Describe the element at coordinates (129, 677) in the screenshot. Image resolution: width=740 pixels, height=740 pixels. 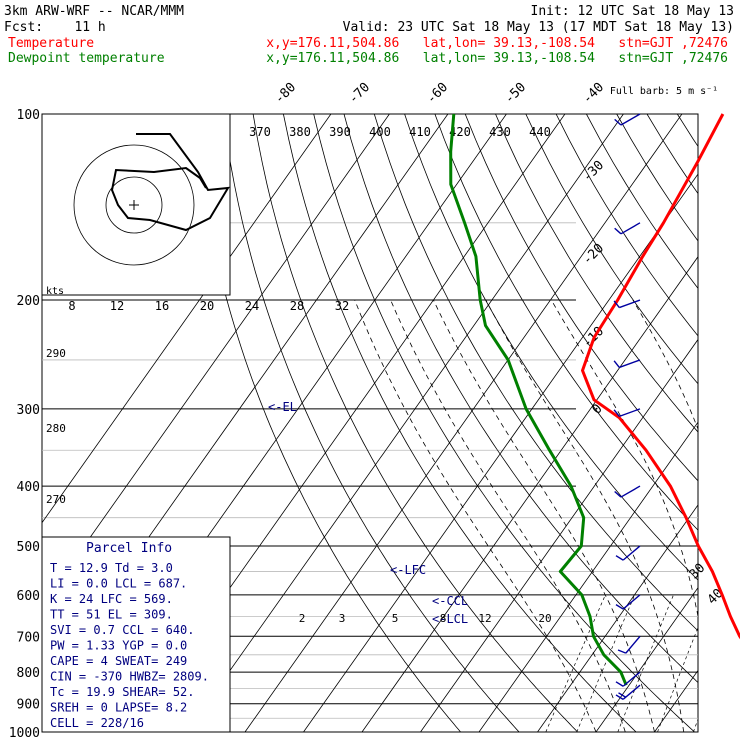
I see `parcel-info-row: CIN = -370 HWBZ= 2809.` at that location.